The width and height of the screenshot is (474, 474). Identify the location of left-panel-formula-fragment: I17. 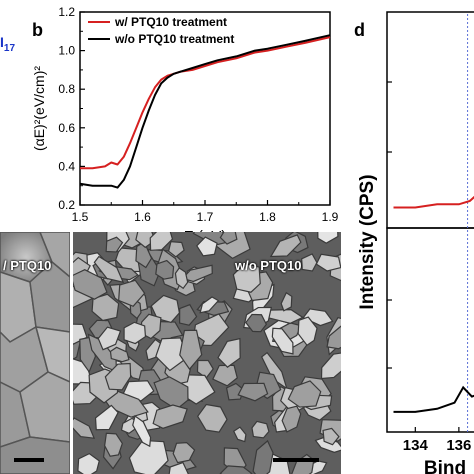
(8, 44).